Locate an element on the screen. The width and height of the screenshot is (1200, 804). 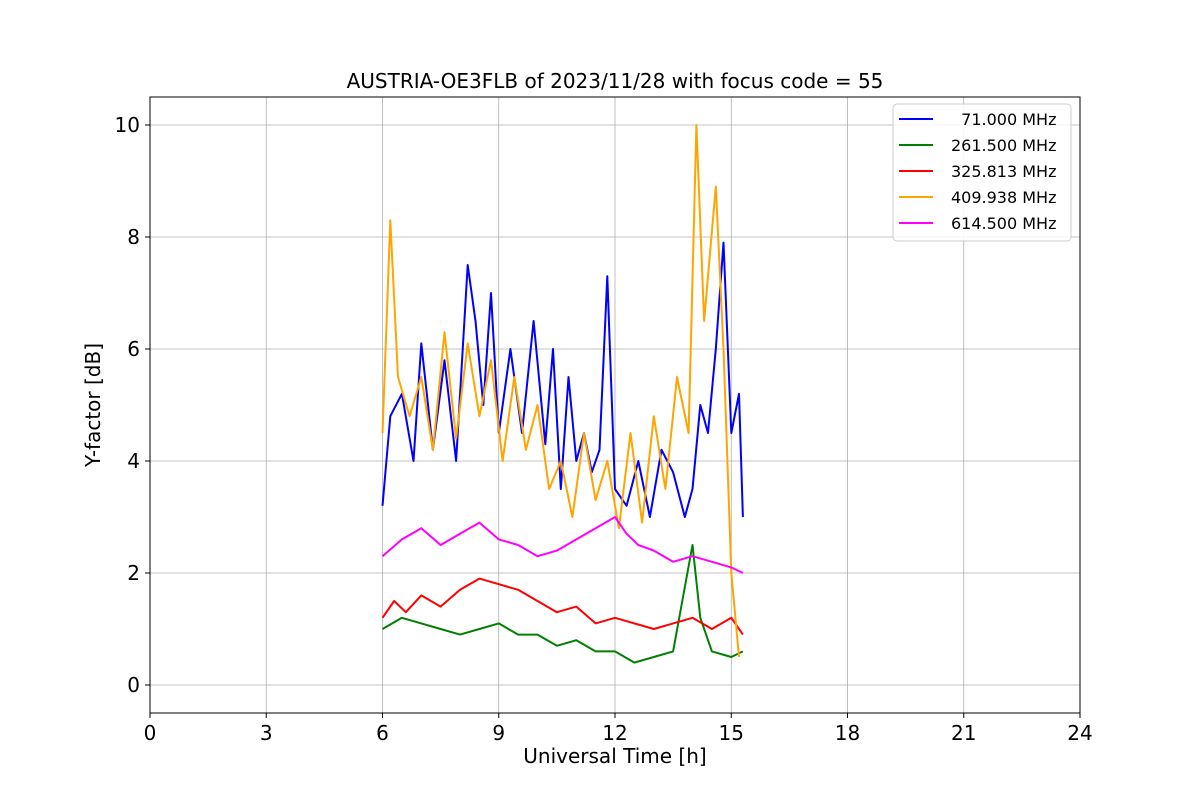
legend-label-3: 409.938 MHz is located at coordinates (1003, 197).